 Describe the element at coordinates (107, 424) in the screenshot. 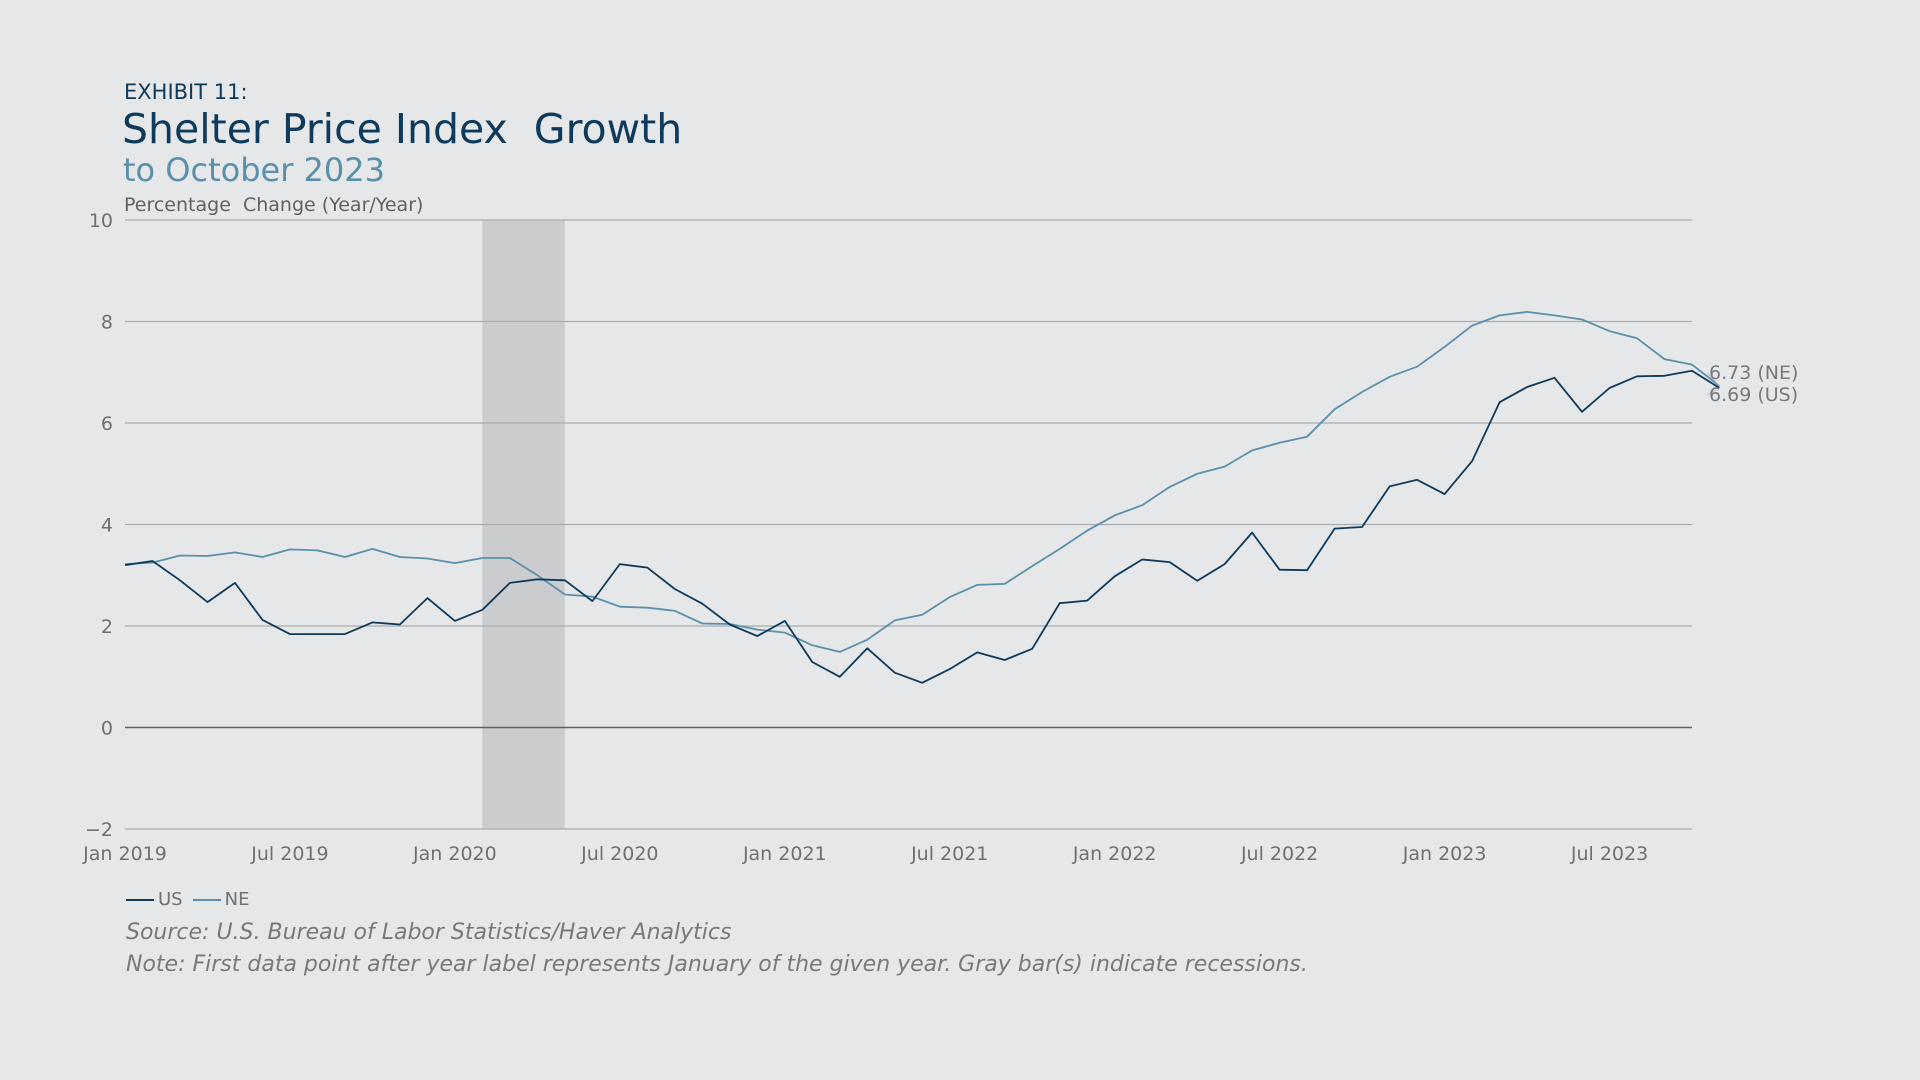

I see `y-tick-label: 6` at that location.